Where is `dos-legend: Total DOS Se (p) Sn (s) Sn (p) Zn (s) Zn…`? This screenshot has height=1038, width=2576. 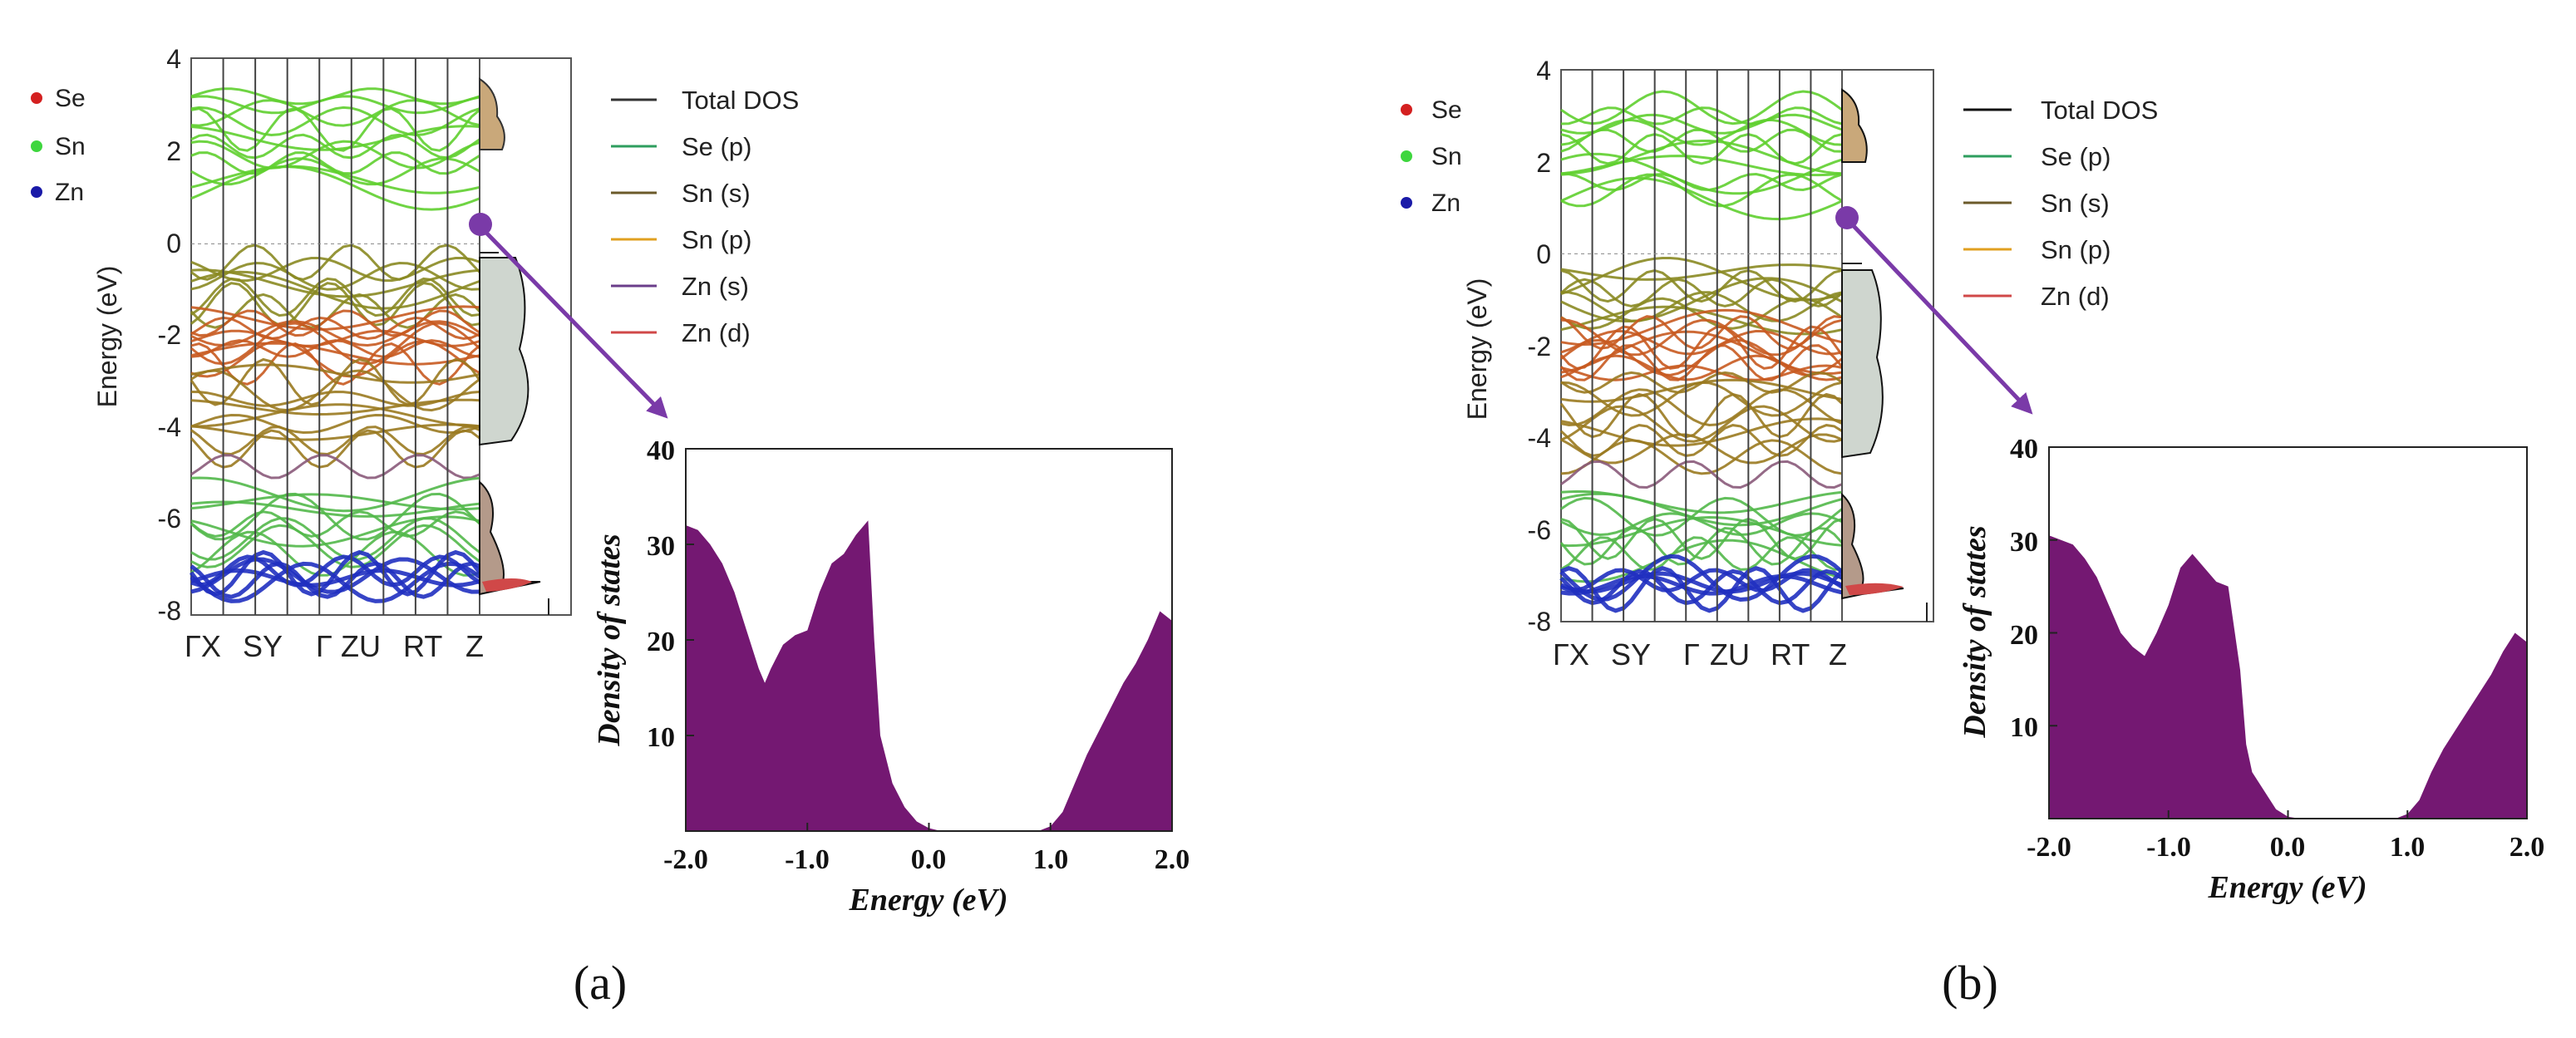
dos-legend: Total DOS Se (p) Sn (s) Sn (p) Zn (s) Zn… is located at coordinates (705, 216).